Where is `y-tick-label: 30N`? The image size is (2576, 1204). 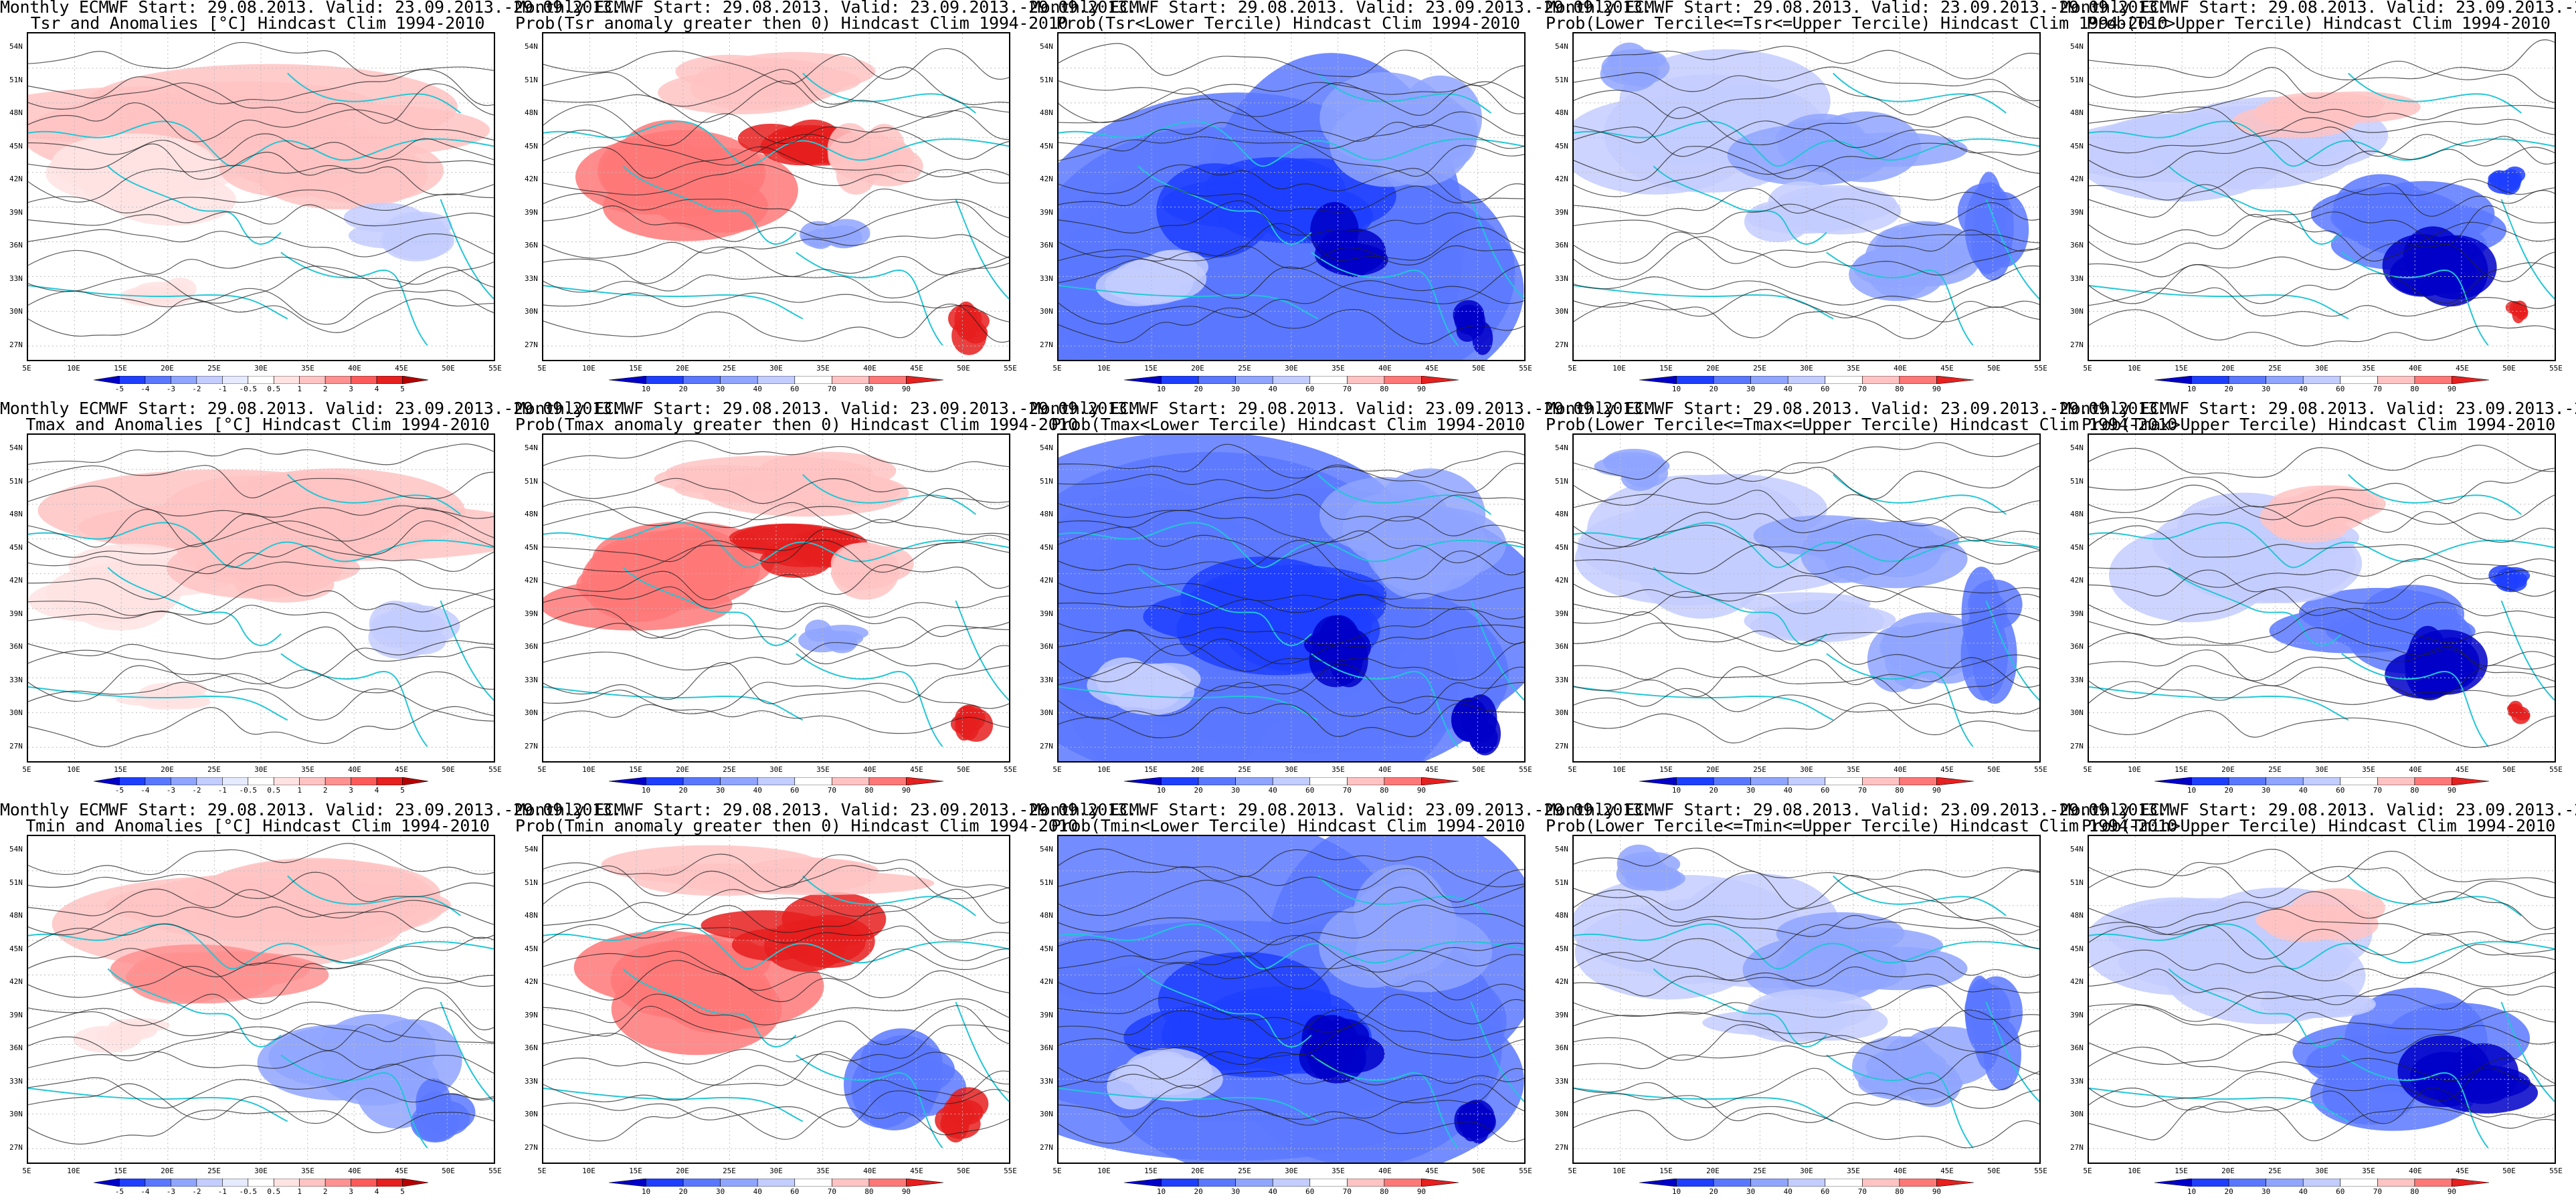
y-tick-label: 30N is located at coordinates (16, 712).